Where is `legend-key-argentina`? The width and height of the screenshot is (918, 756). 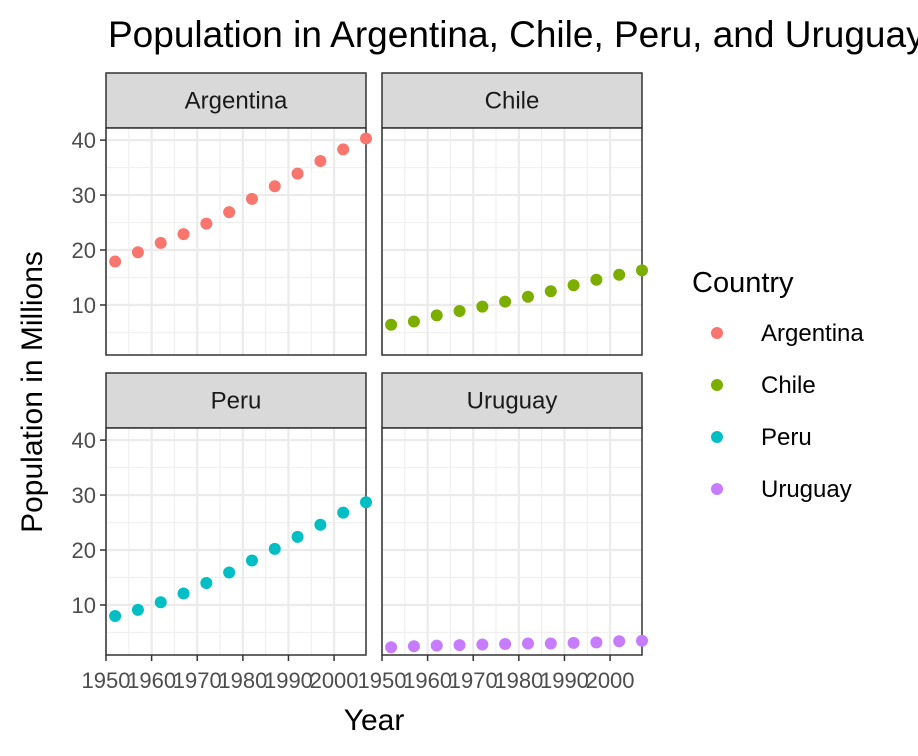 legend-key-argentina is located at coordinates (717, 333).